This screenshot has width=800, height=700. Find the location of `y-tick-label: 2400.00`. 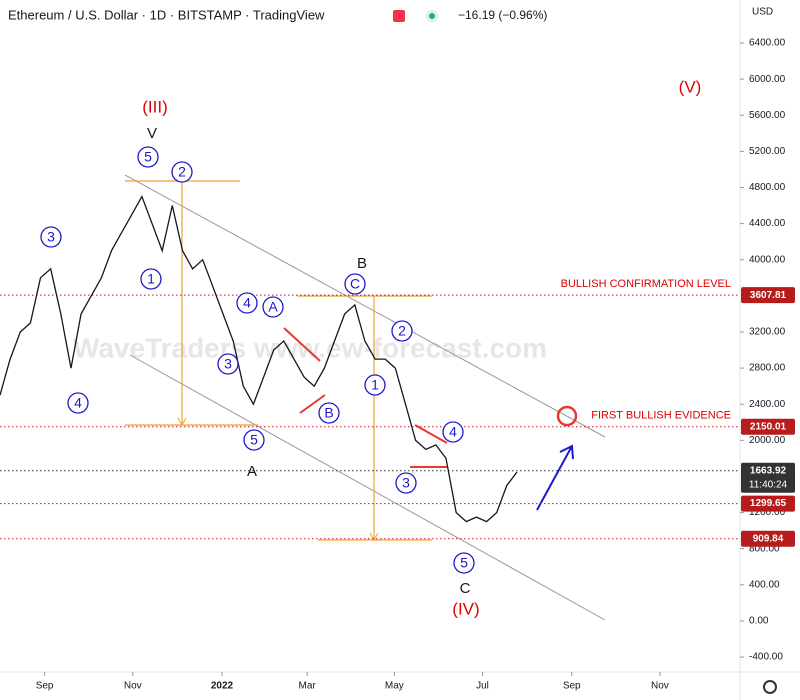

y-tick-label: 2400.00 is located at coordinates (767, 404).